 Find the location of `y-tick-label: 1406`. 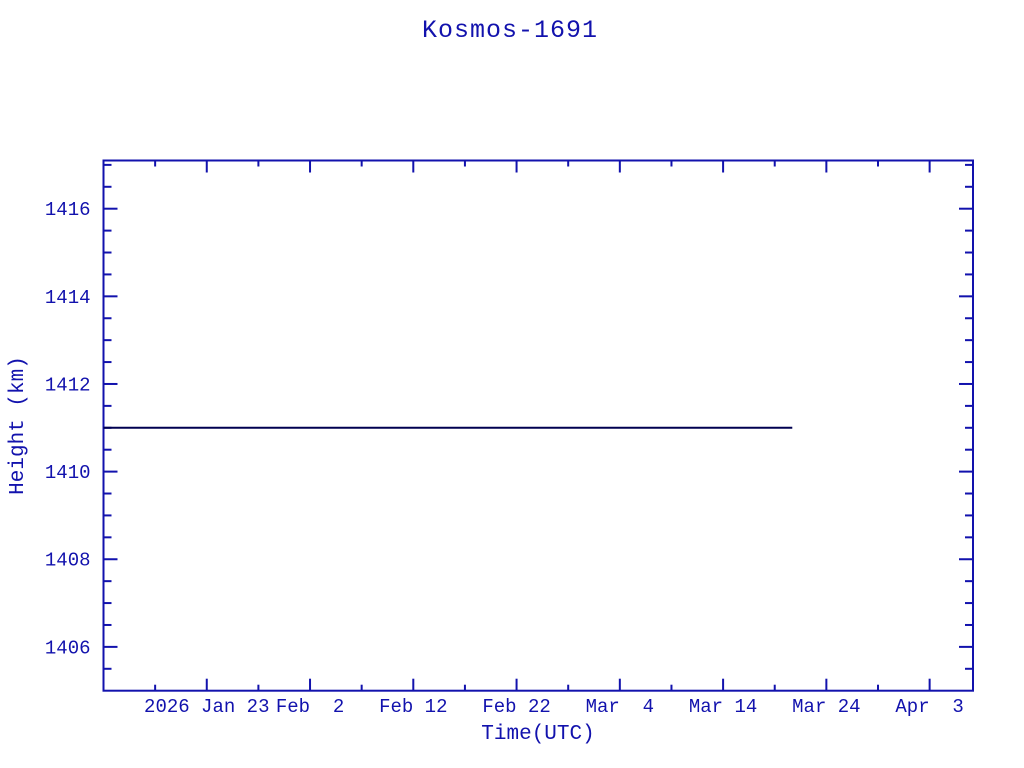

y-tick-label: 1406 is located at coordinates (68, 648).